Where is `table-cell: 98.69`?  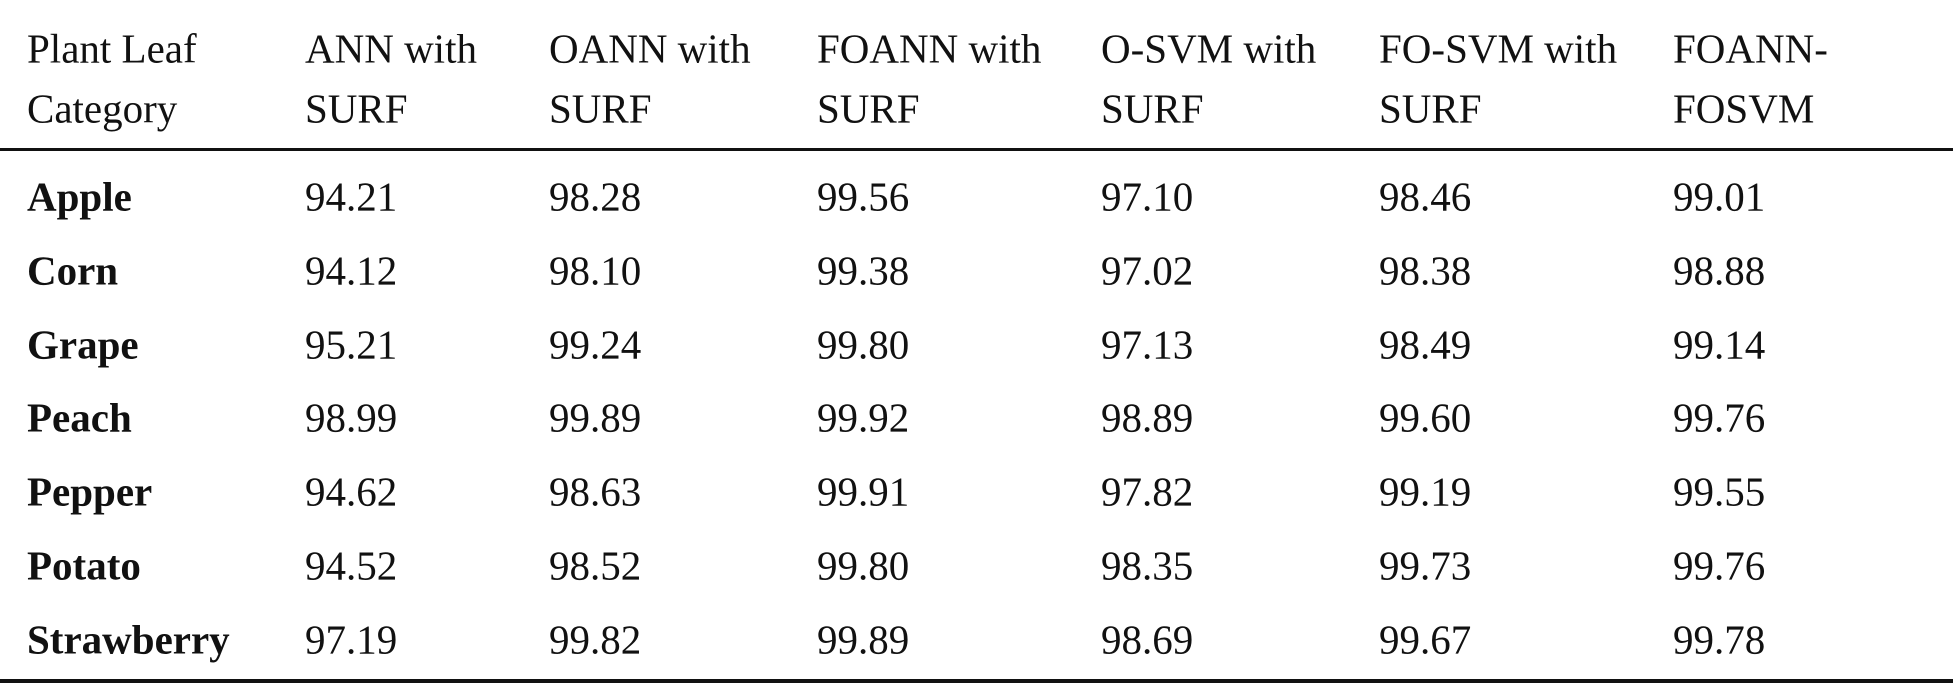
table-cell: 98.69 is located at coordinates (1147, 639).